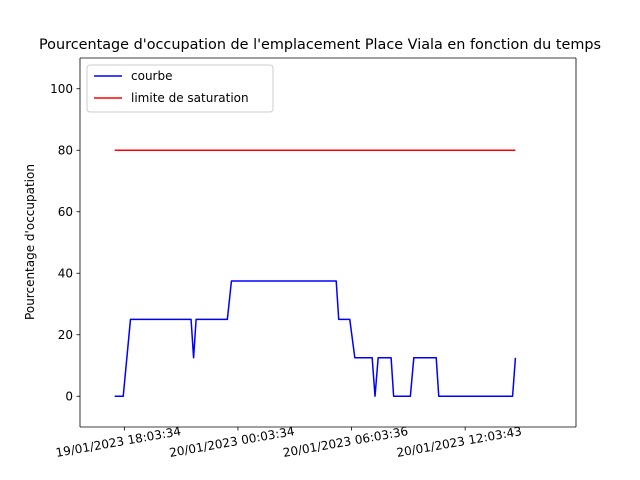 The width and height of the screenshot is (640, 480). Describe the element at coordinates (61, 89) in the screenshot. I see `y-tick-label: 100` at that location.